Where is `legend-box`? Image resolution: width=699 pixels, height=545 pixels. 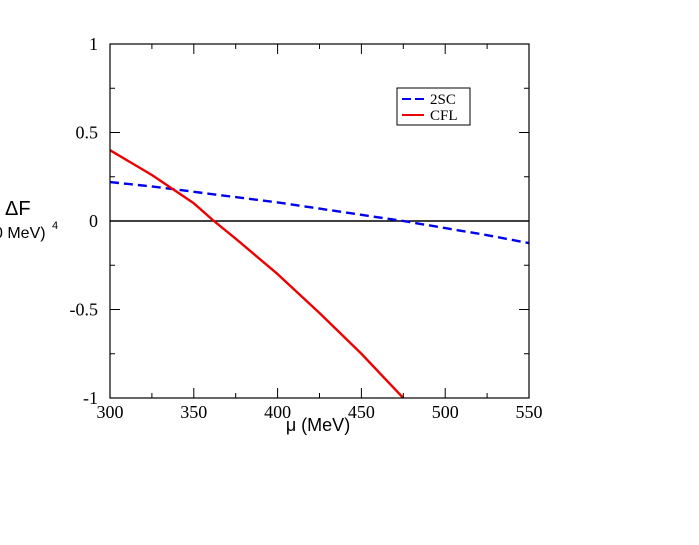
legend-box is located at coordinates (433, 106).